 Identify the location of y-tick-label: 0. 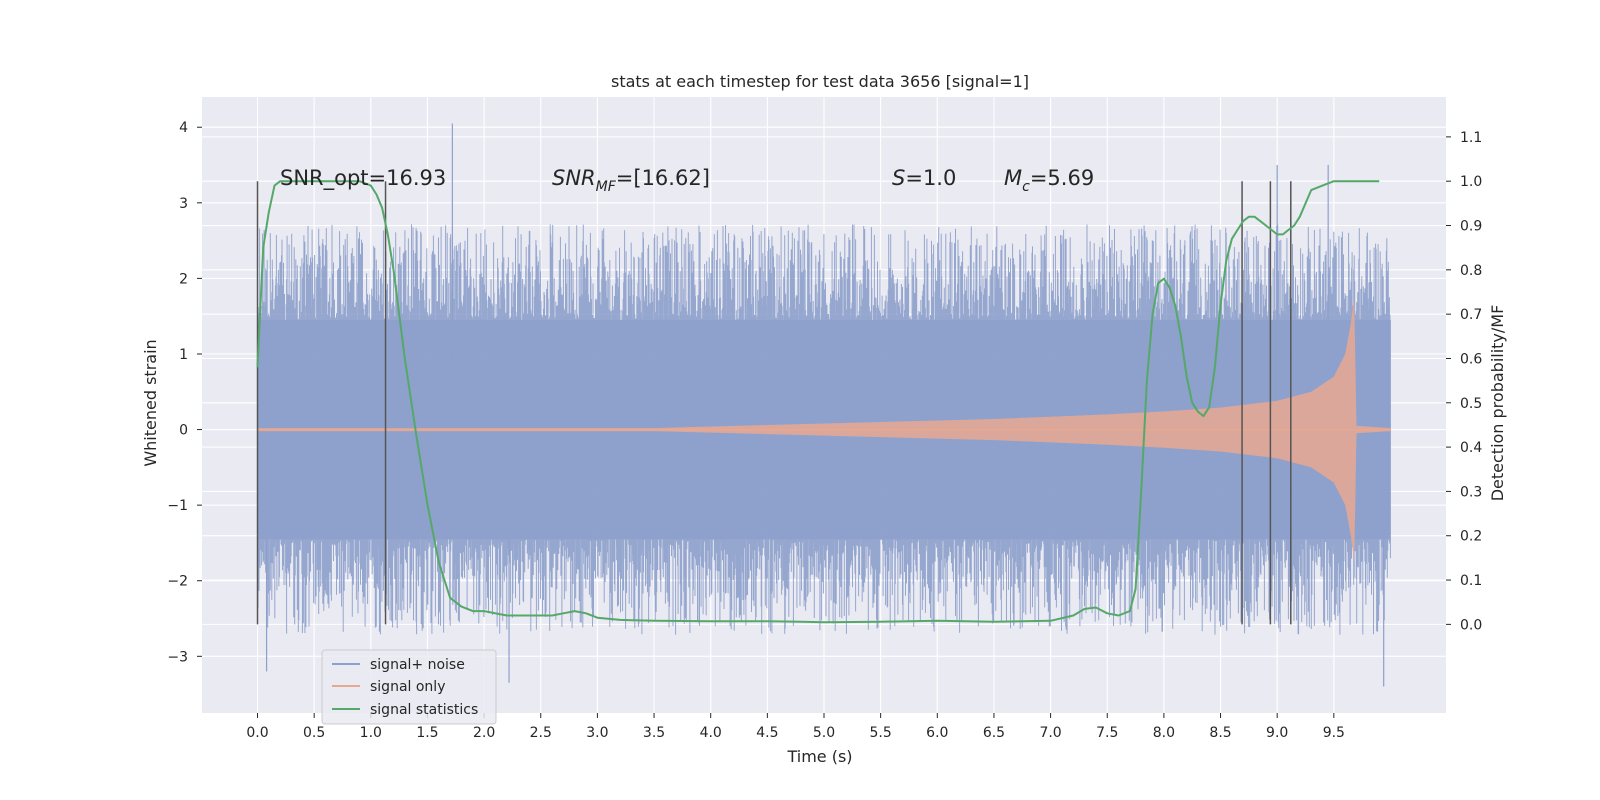
(183, 431).